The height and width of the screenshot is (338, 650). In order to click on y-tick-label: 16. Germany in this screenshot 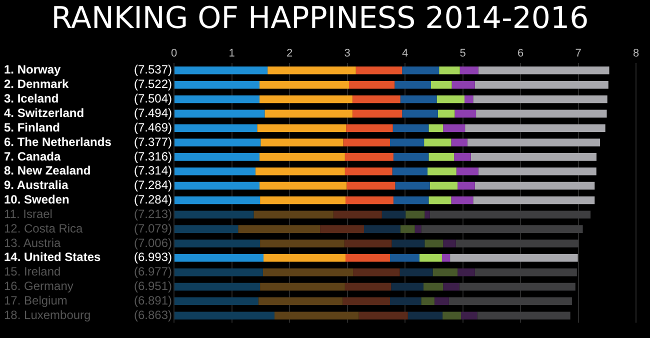, I will do `click(39, 286)`.